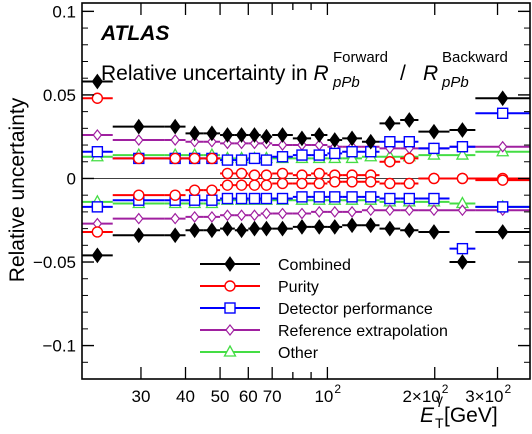 The image size is (532, 434). Describe the element at coordinates (314, 265) in the screenshot. I see `legend-label-combined: Combined` at that location.